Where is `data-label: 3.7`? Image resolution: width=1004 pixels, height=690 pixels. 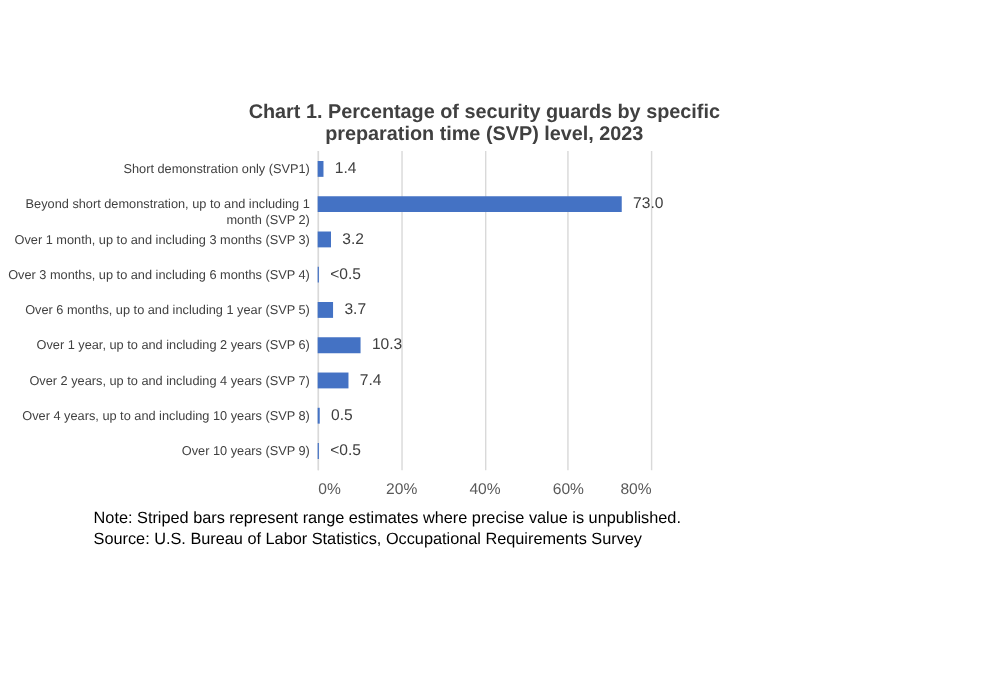
data-label: 3.7 is located at coordinates (355, 309).